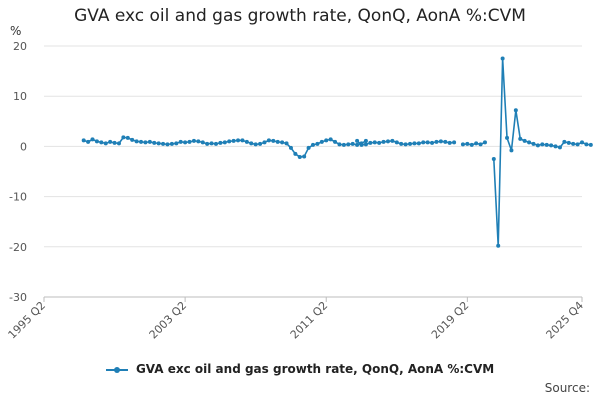 Image resolution: width=600 pixels, height=400 pixels. Describe the element at coordinates (18, 297) in the screenshot. I see `y-tick-label: -30` at that location.